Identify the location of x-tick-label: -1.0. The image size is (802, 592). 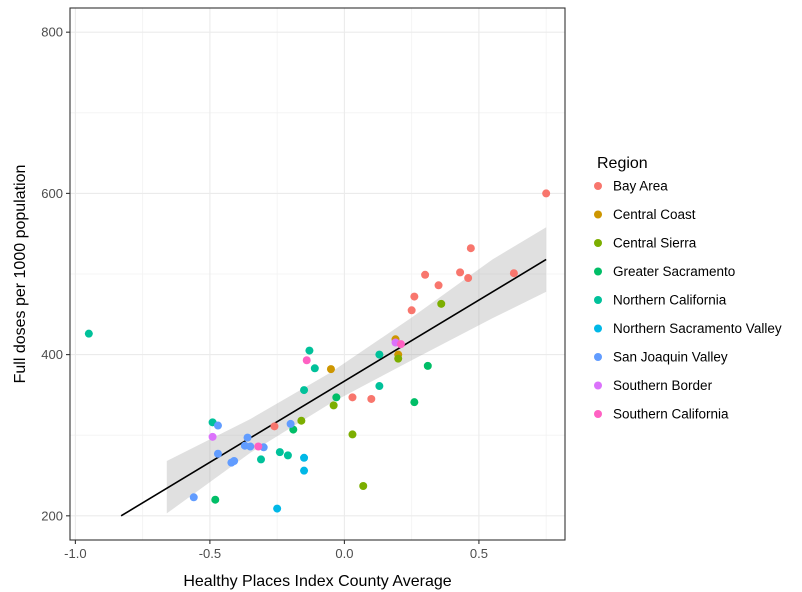
(75, 553).